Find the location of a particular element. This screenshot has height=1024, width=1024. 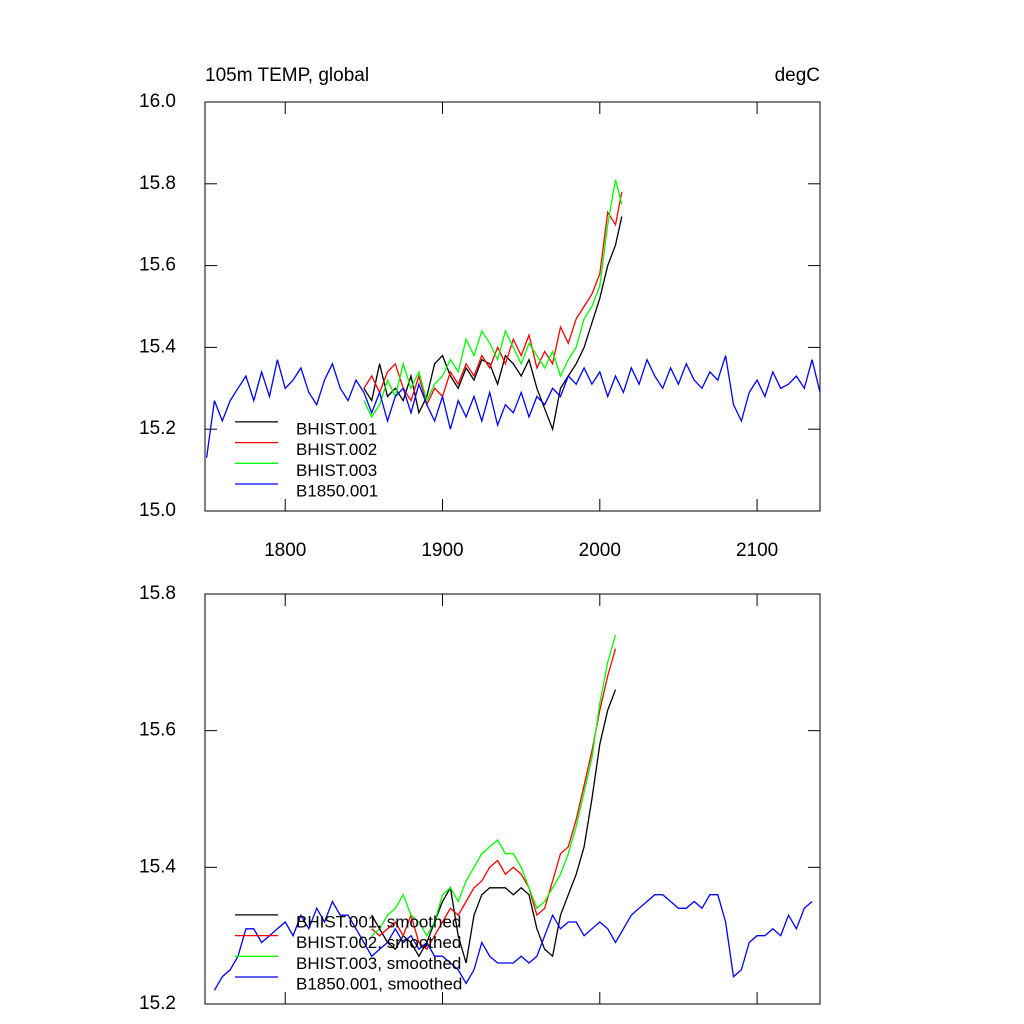

legend-label: B1850.001 is located at coordinates (337, 490).